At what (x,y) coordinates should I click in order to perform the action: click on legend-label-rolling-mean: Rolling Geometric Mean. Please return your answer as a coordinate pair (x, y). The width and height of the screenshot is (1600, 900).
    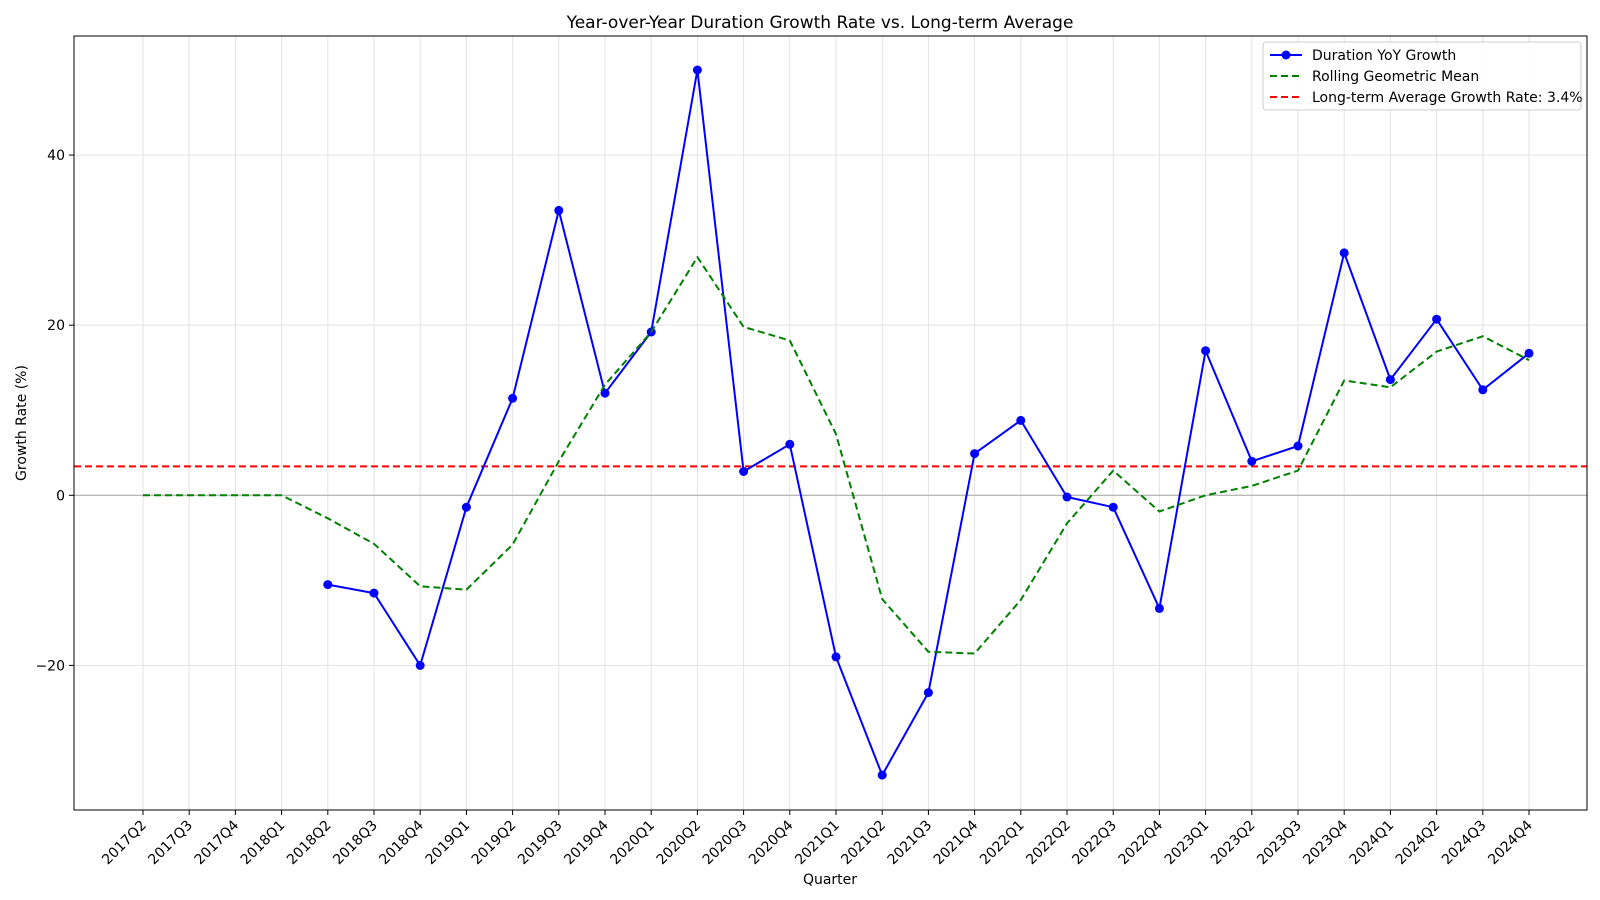
    Looking at the image, I should click on (1395, 77).